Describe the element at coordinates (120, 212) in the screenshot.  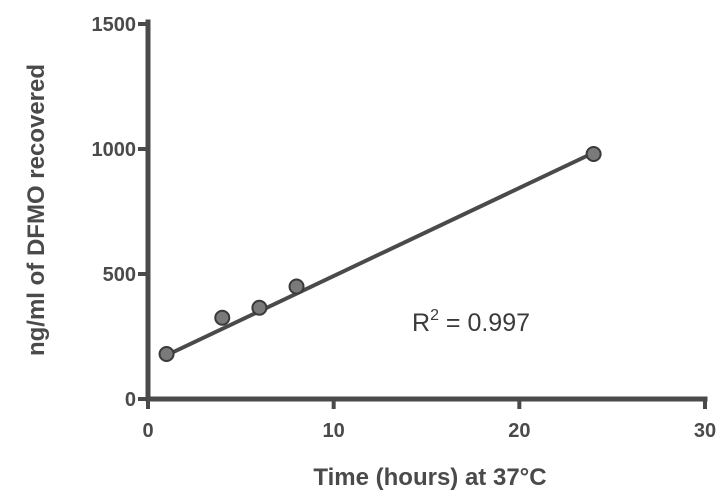
I see `y-ticks: 0 500 1000 1500` at that location.